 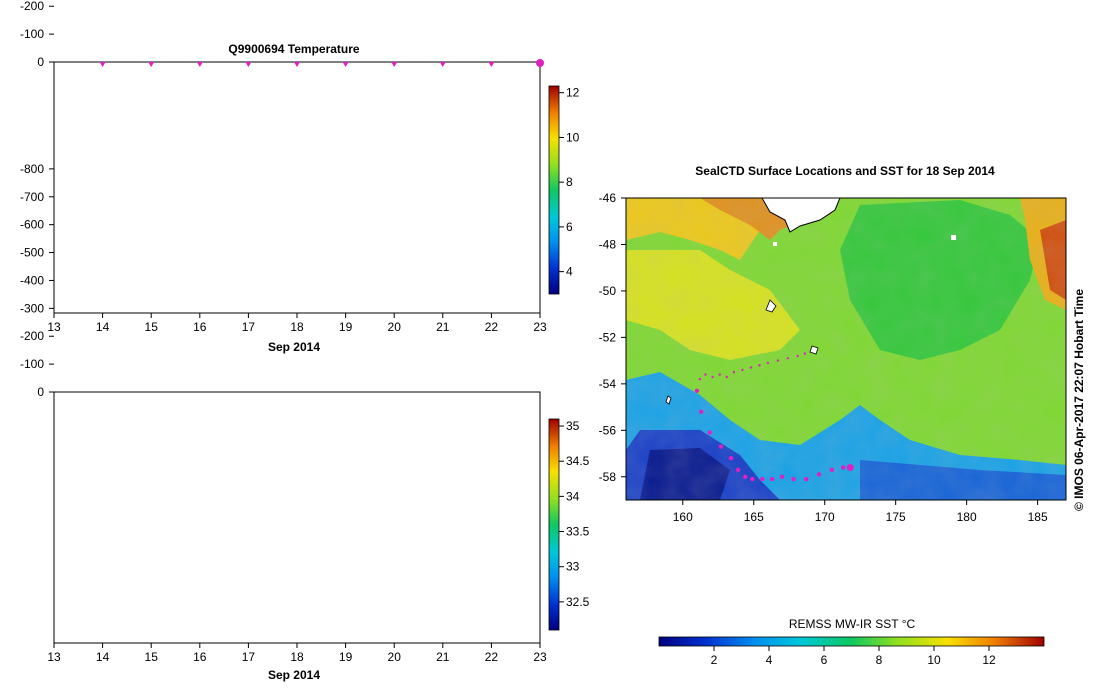 I want to click on colorbar-tick-label: 10, so click(x=573, y=137).